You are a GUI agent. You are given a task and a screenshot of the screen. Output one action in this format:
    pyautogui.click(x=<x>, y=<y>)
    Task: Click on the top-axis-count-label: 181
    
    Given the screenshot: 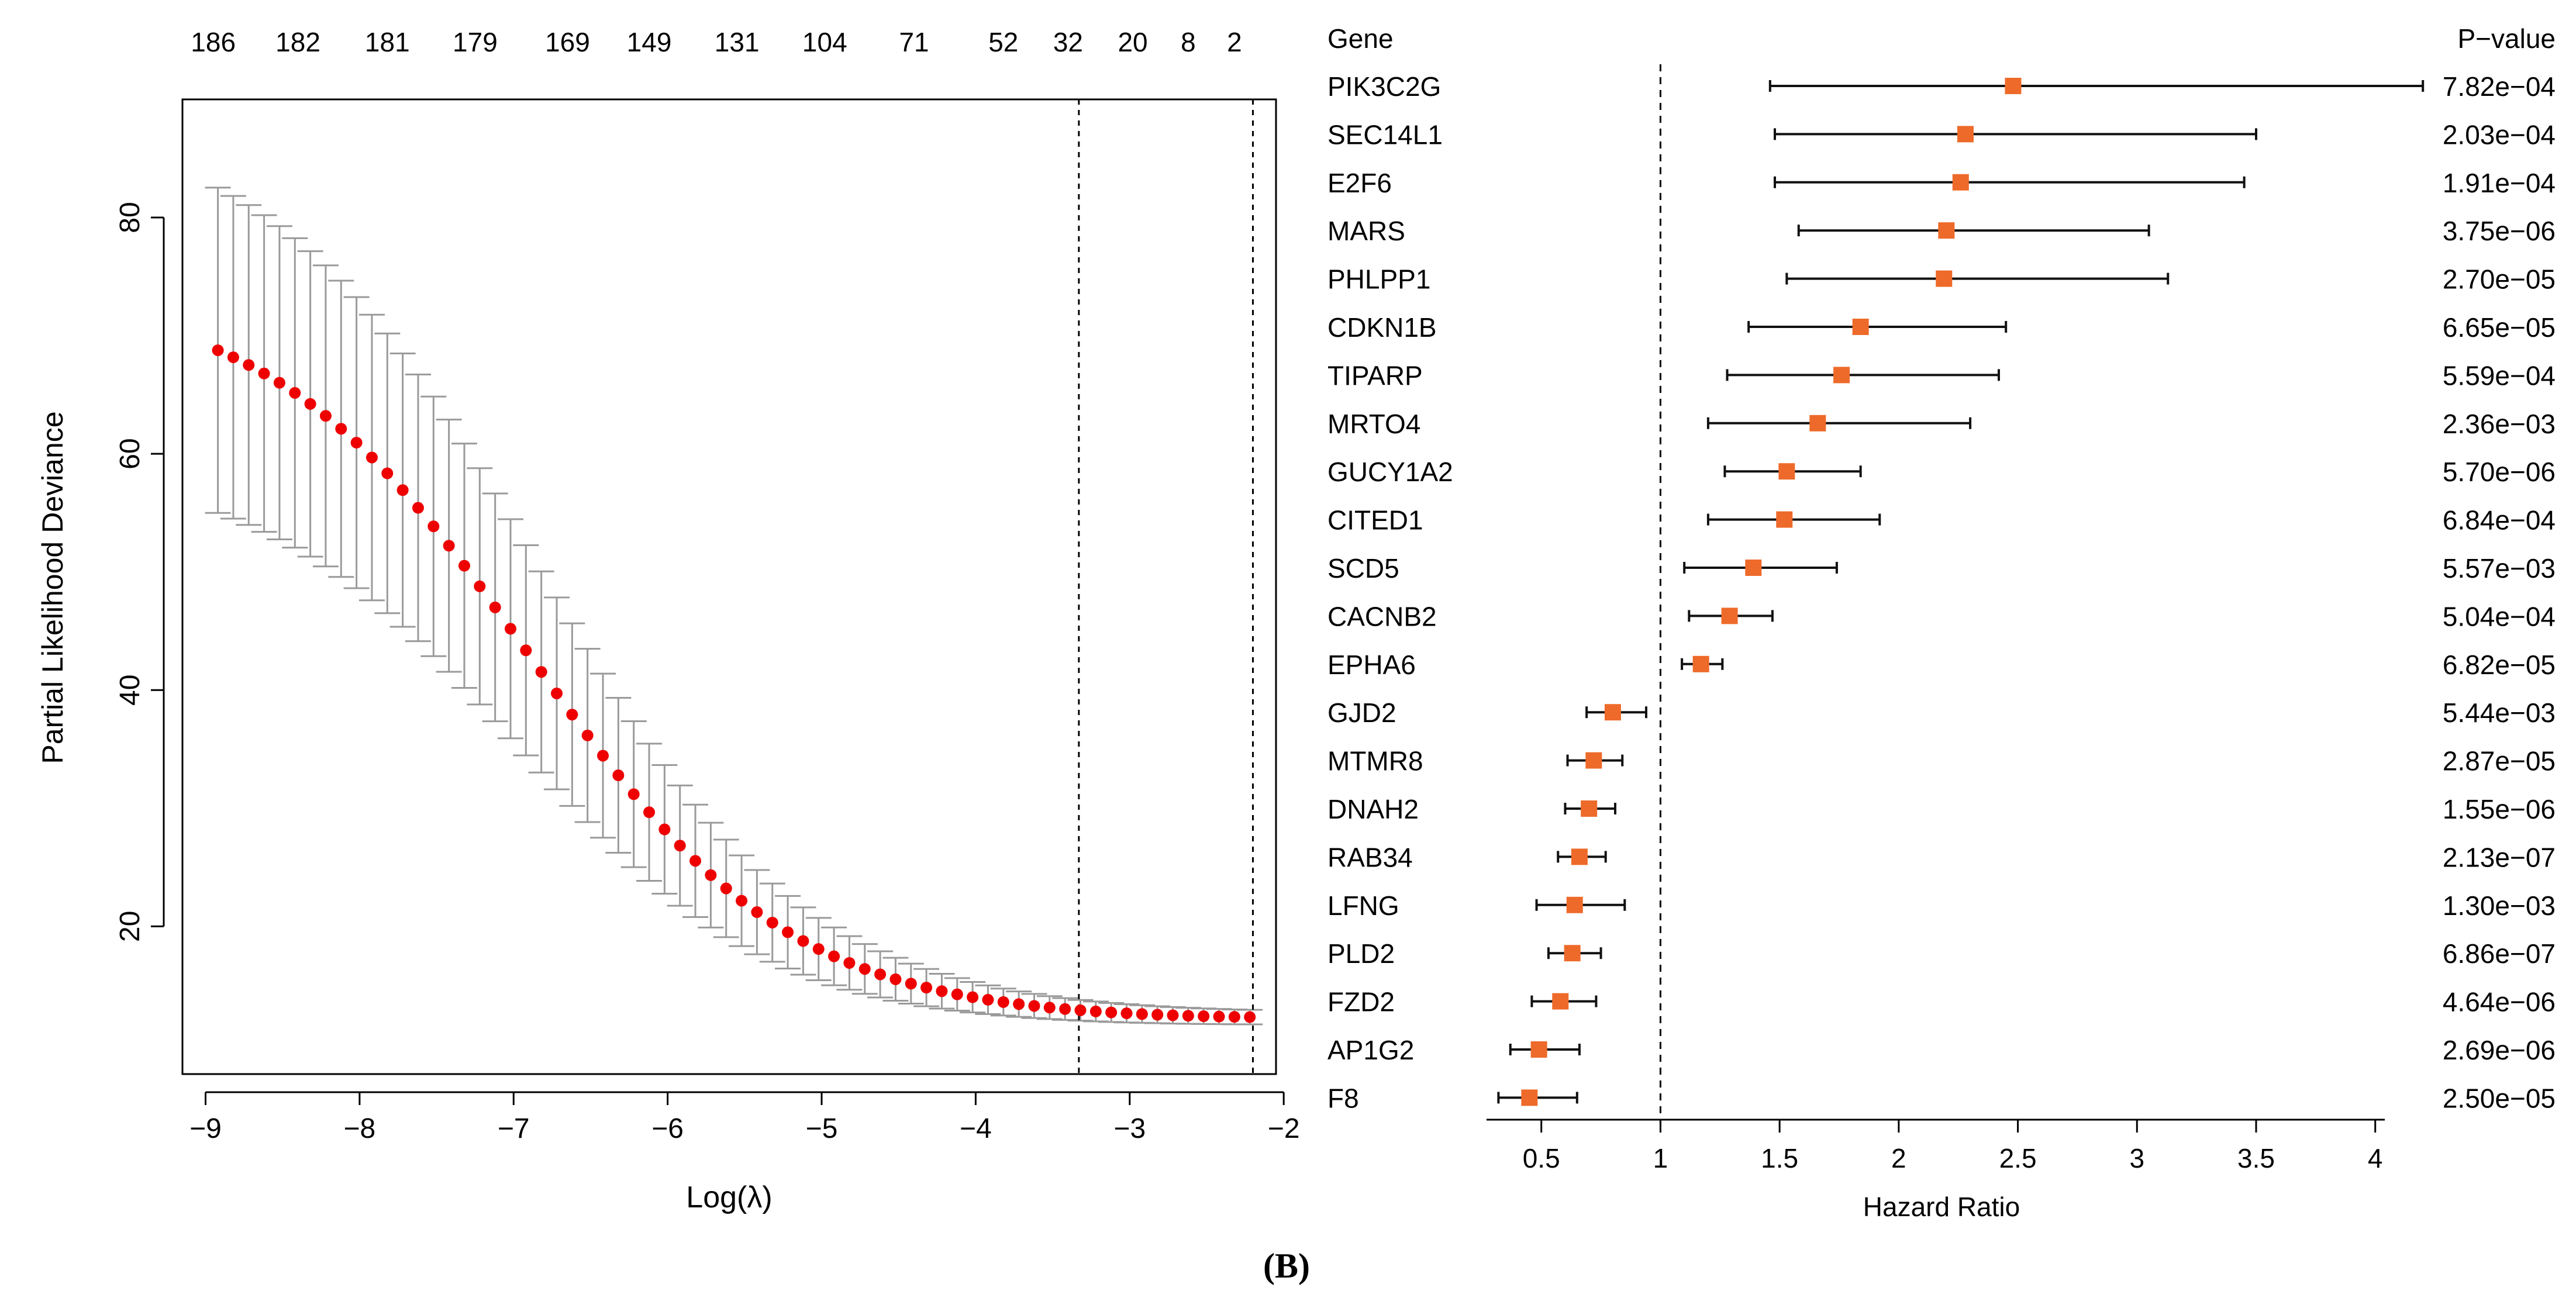 What is the action you would take?
    pyautogui.click(x=387, y=42)
    